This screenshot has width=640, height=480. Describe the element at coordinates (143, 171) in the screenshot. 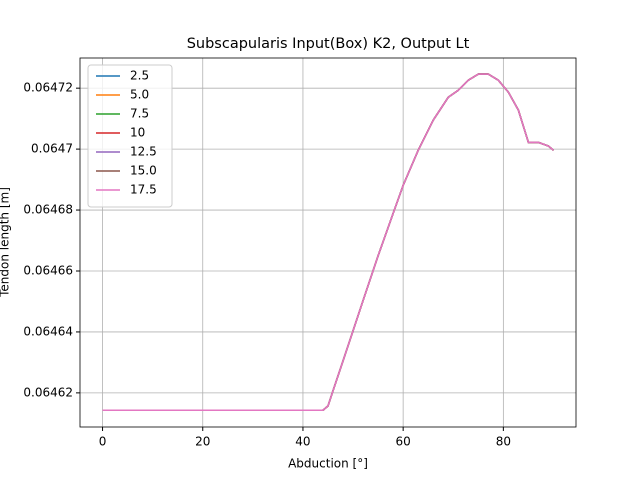

I see `legend-label: 15.0` at that location.